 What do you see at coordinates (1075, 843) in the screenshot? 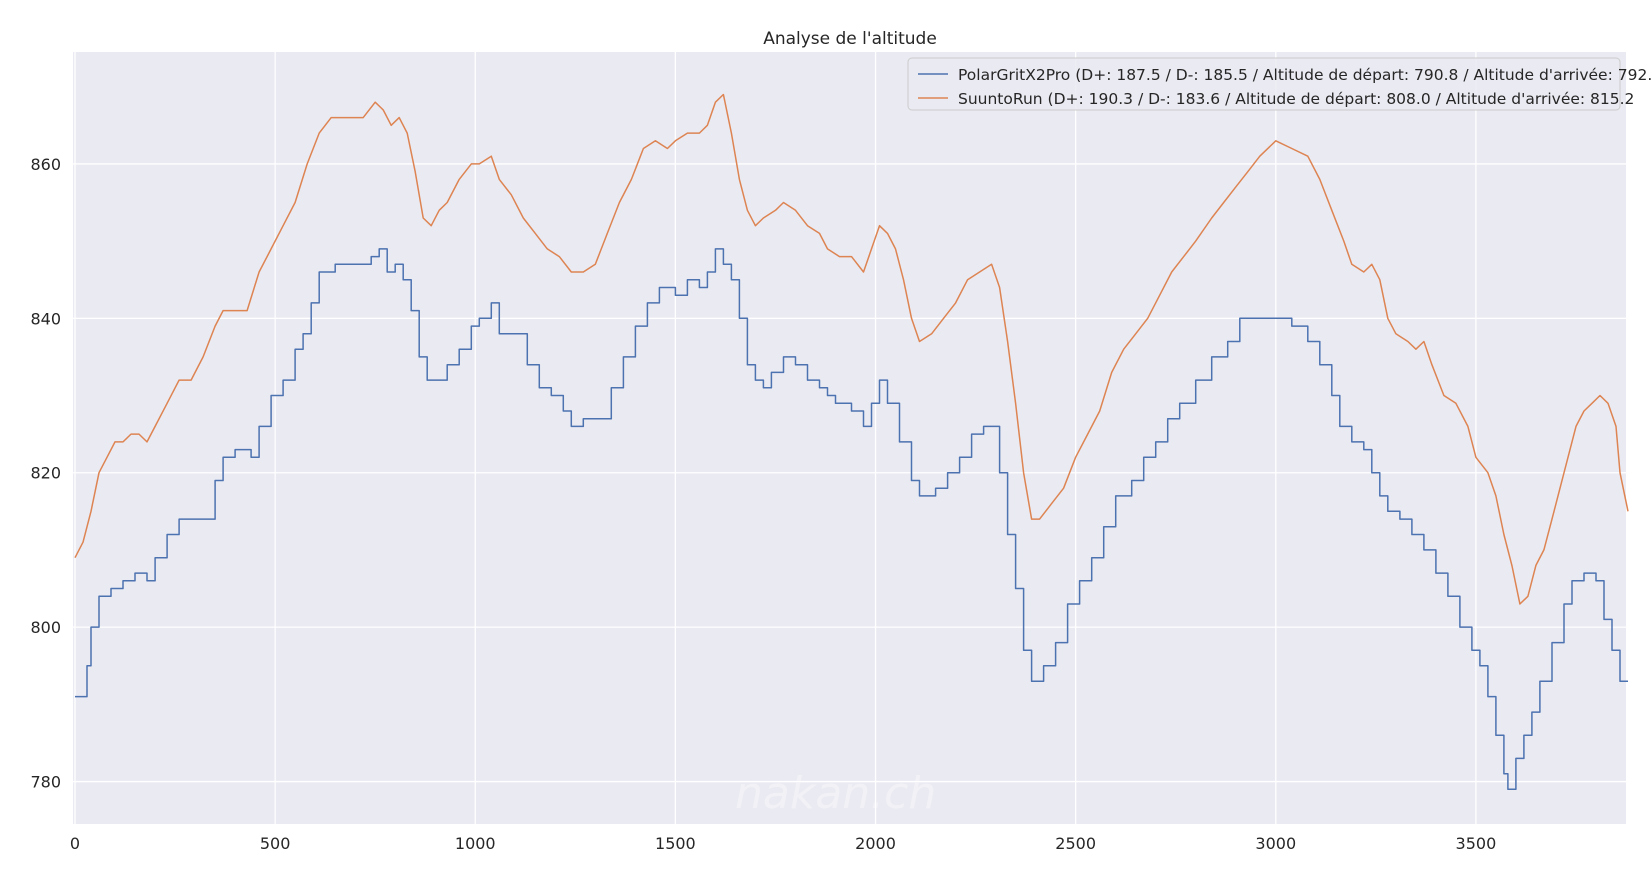
I see `x-tick-label: 2500` at bounding box center [1075, 843].